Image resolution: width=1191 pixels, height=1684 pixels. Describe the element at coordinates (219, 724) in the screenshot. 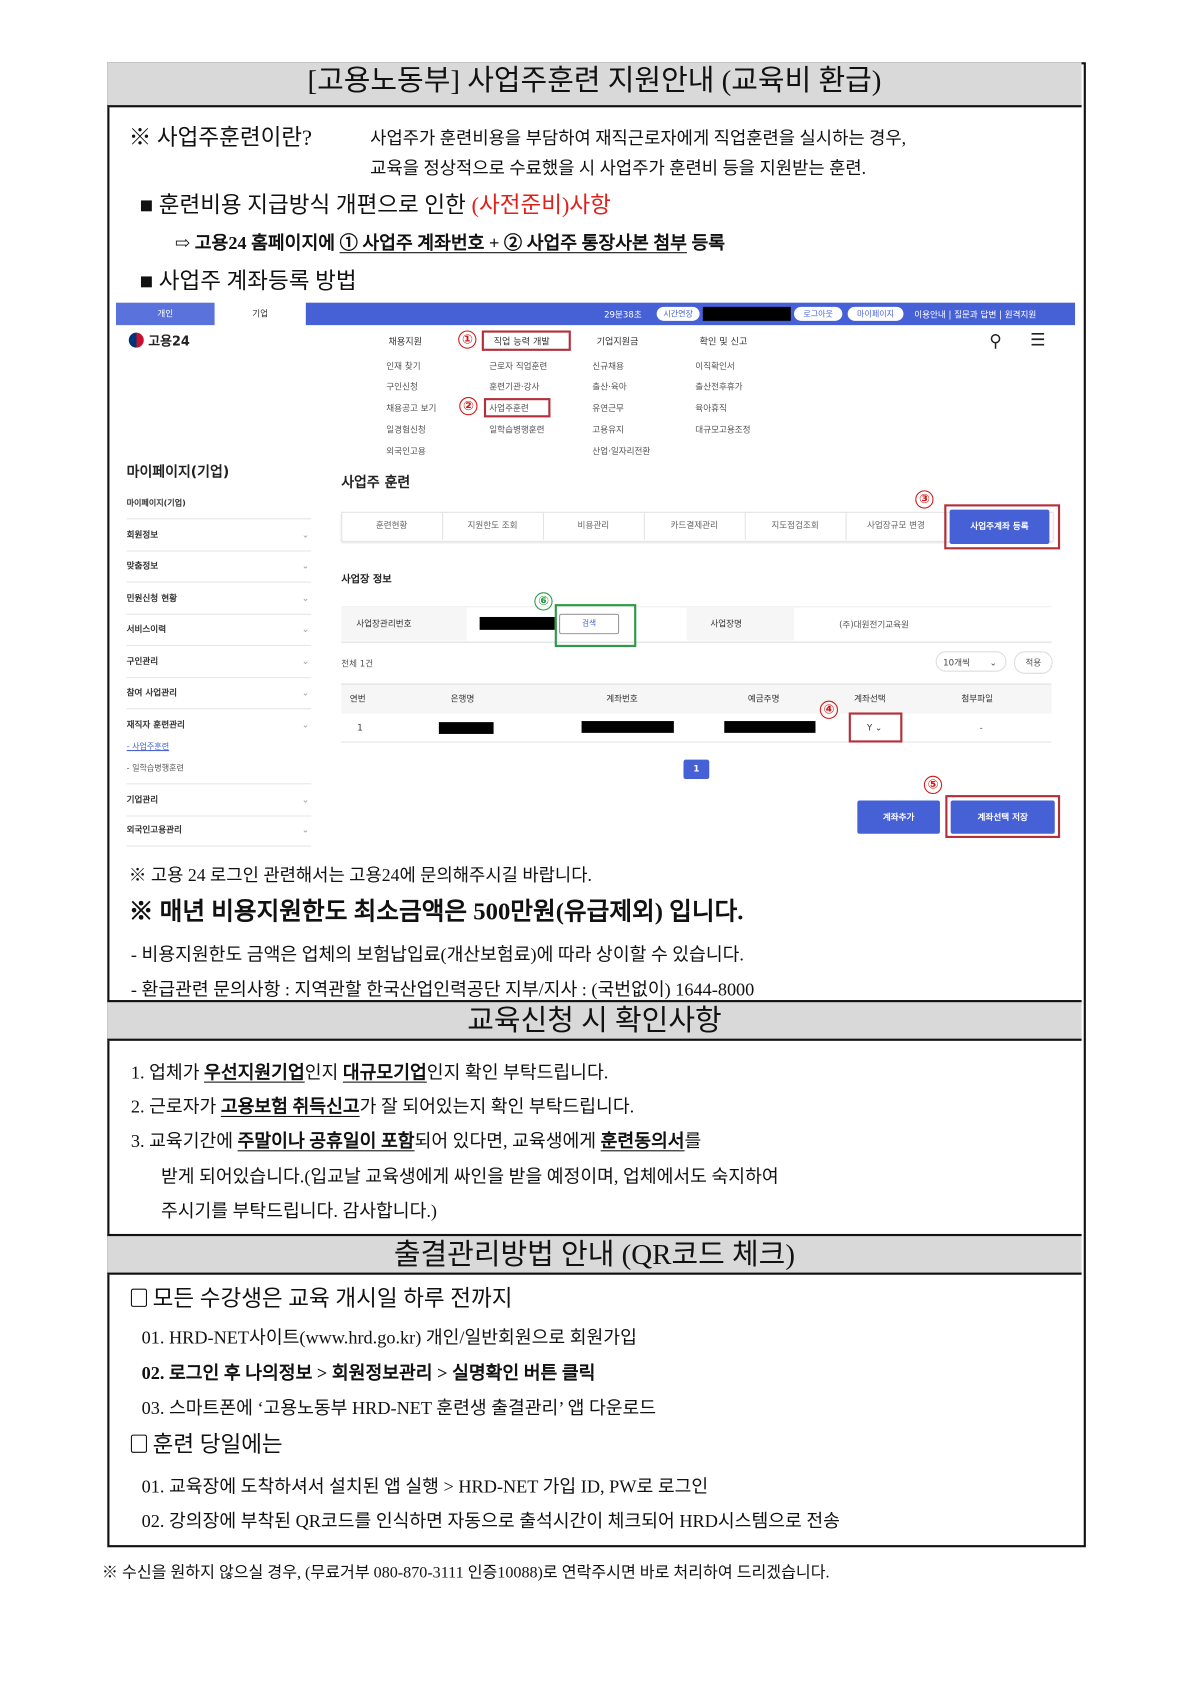

I see `sidebar-item-worker-training: 재직자 훈련관리 ⌄` at that location.